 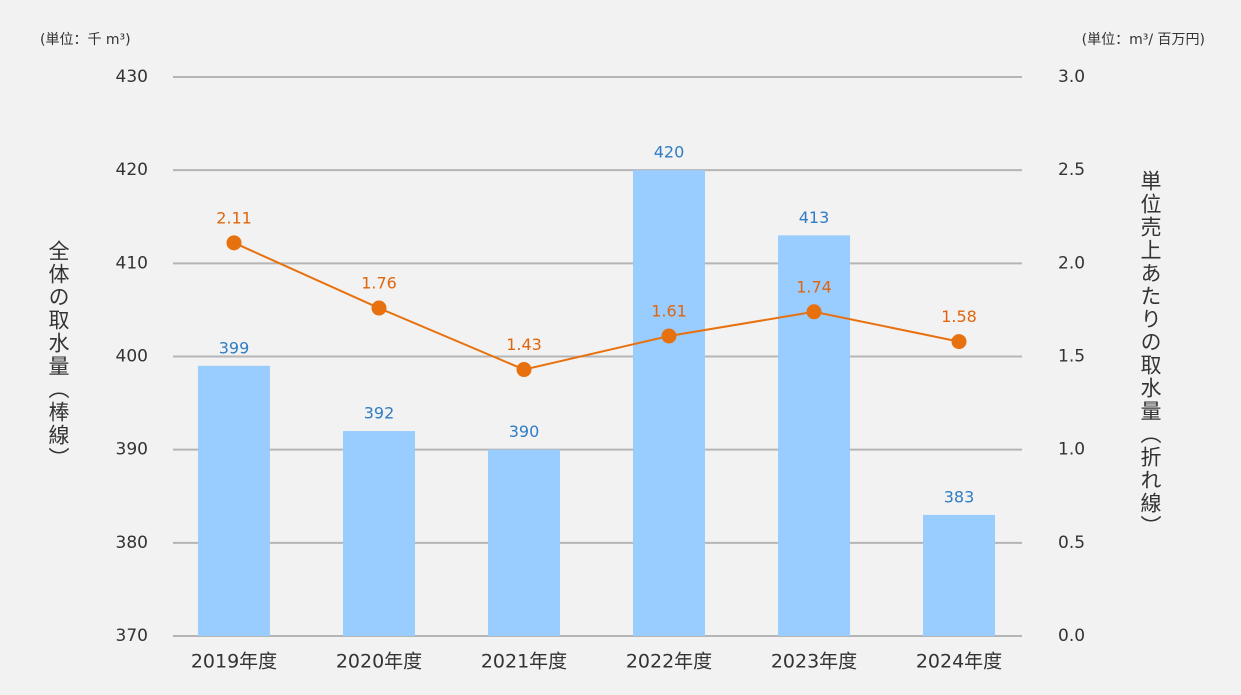 What do you see at coordinates (1071, 636) in the screenshot?
I see `y2-tick-label: 0.0` at bounding box center [1071, 636].